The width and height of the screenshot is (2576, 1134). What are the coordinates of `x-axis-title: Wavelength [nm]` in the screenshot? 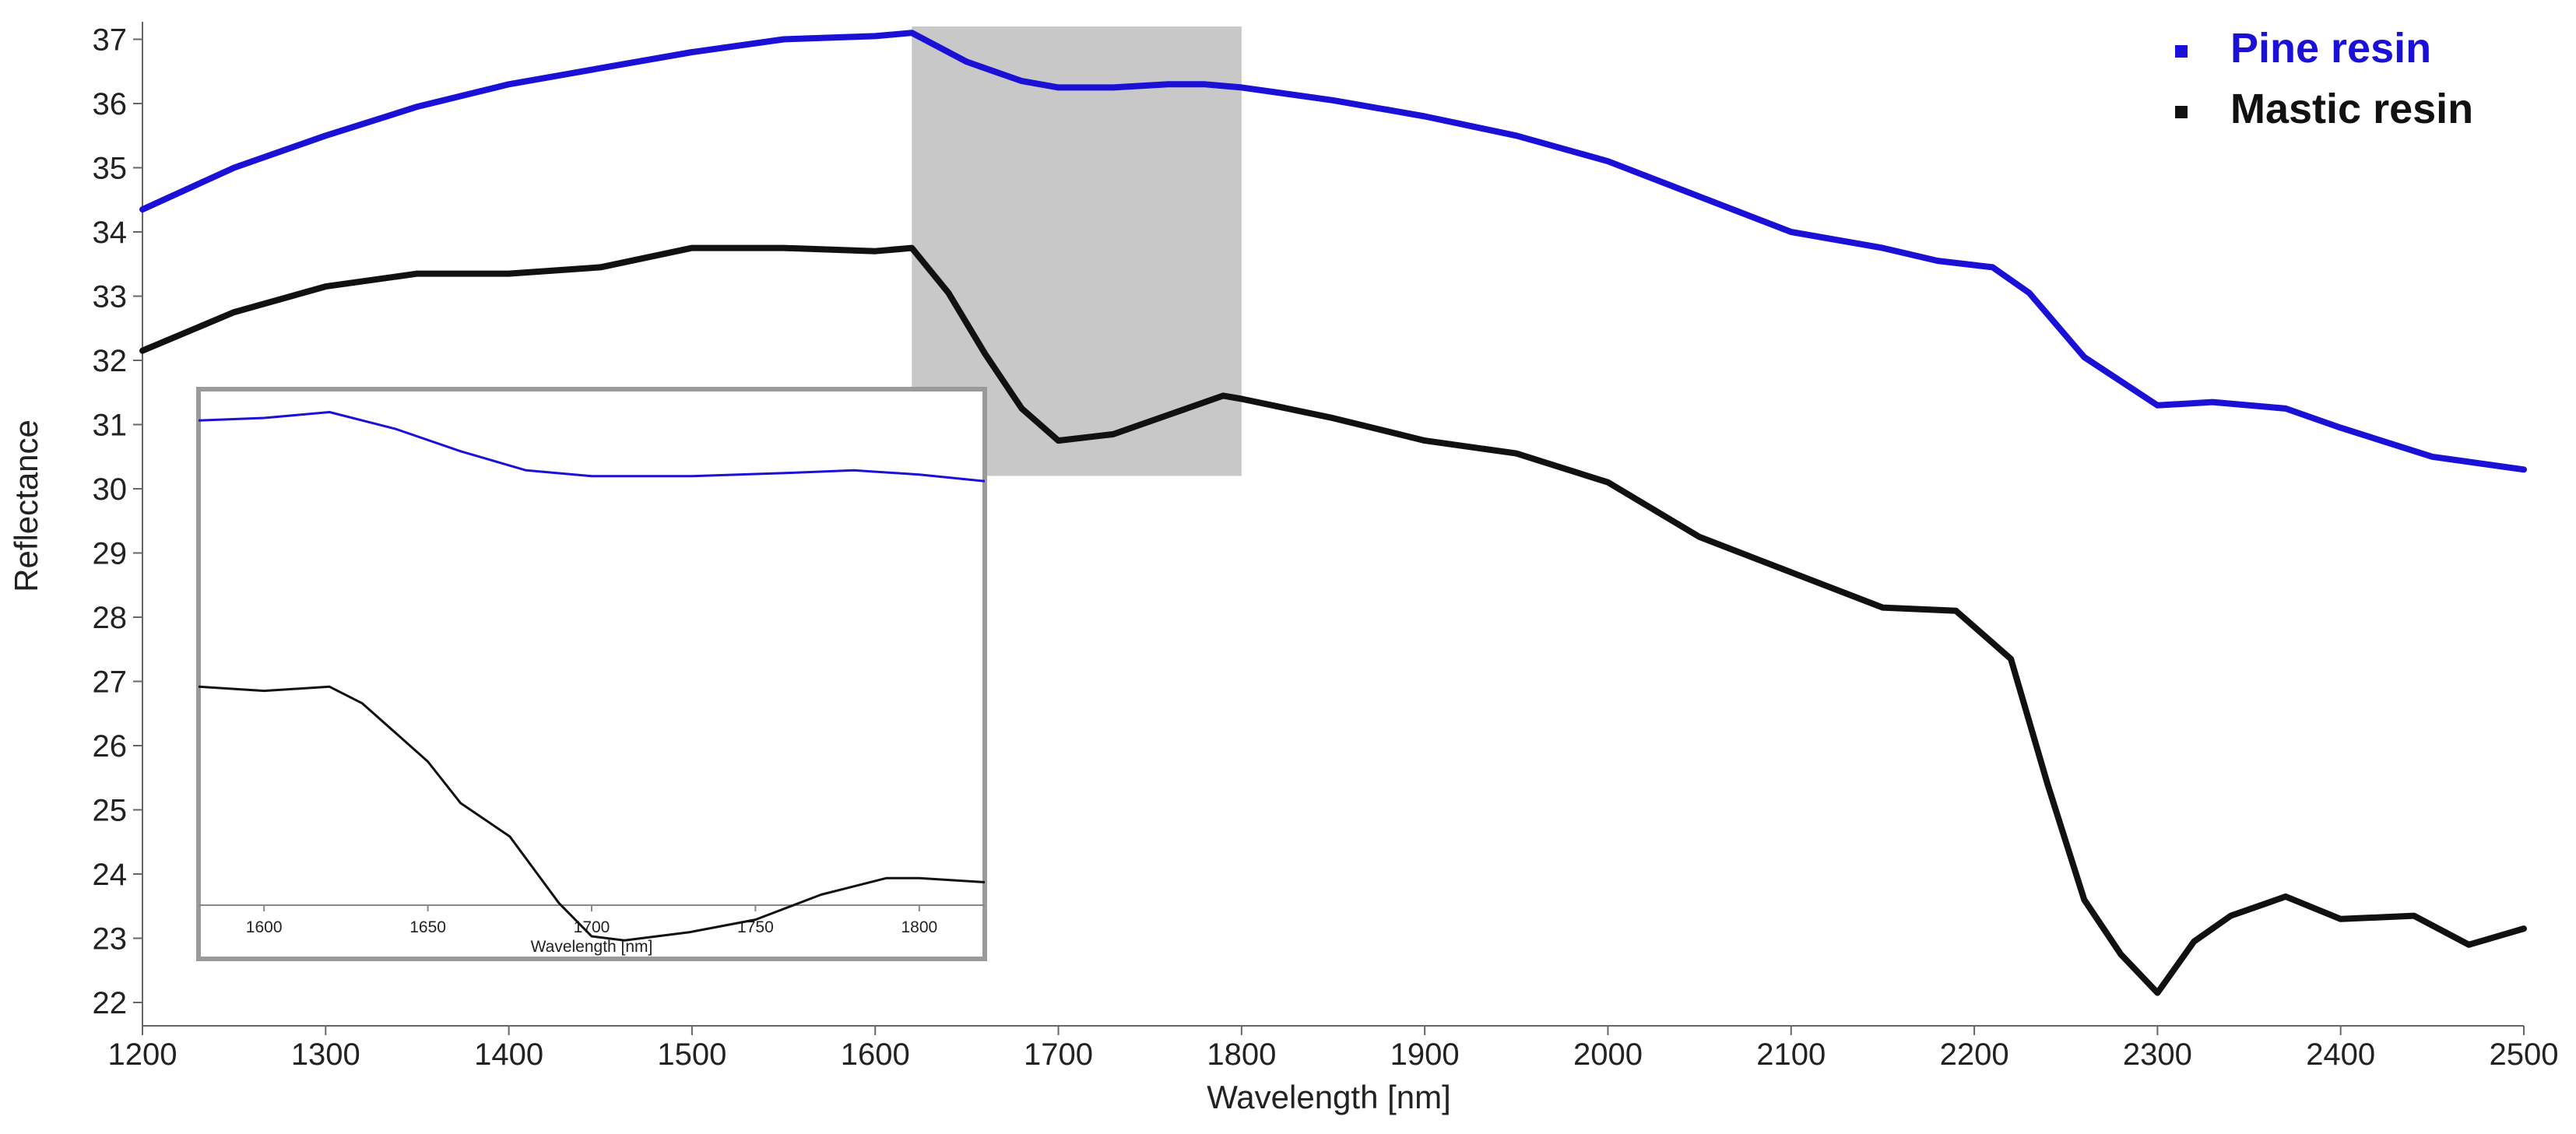 It's located at (1329, 1097).